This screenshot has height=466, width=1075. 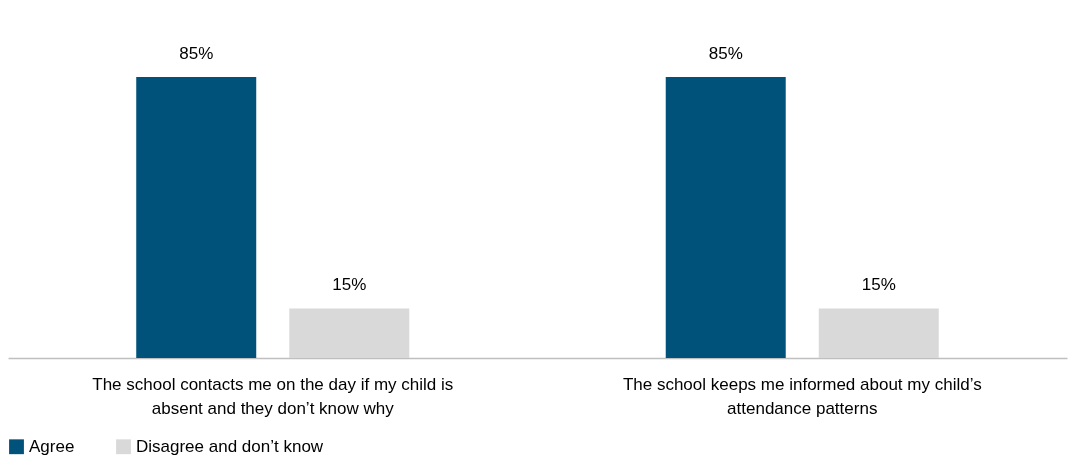 What do you see at coordinates (52, 446) in the screenshot?
I see `legend-label: Agree` at bounding box center [52, 446].